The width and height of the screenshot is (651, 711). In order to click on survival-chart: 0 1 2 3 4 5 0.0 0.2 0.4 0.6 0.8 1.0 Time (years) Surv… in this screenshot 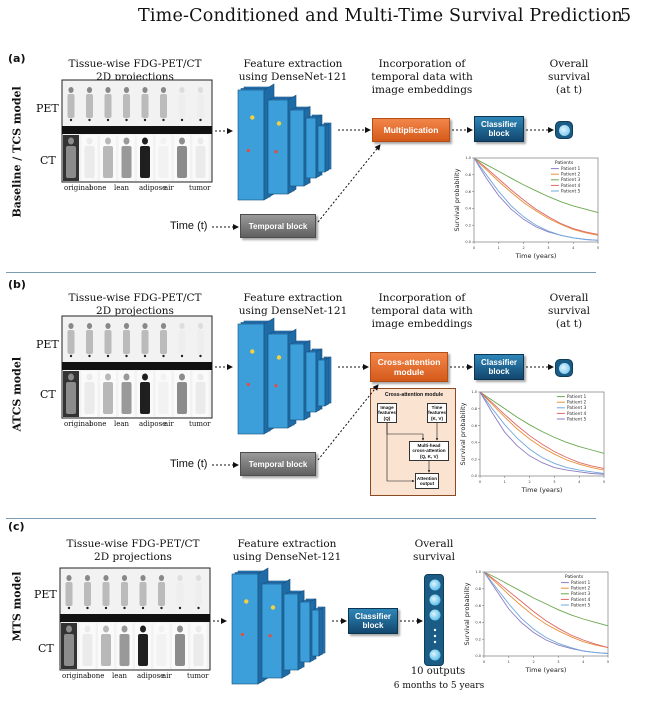, I will do `click(526, 208)`.